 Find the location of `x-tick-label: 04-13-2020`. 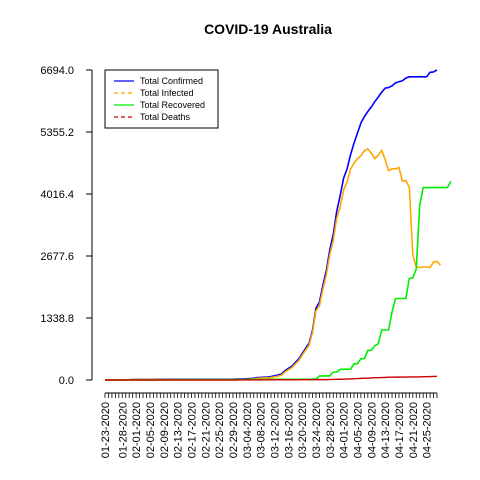

x-tick-label: 04-13-2020 is located at coordinates (386, 430).